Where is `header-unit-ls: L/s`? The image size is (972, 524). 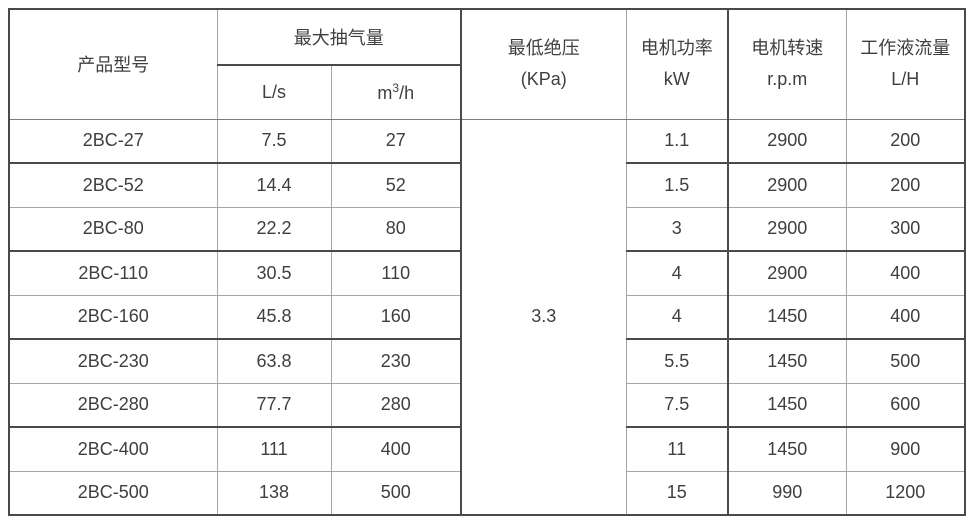 header-unit-ls: L/s is located at coordinates (274, 92).